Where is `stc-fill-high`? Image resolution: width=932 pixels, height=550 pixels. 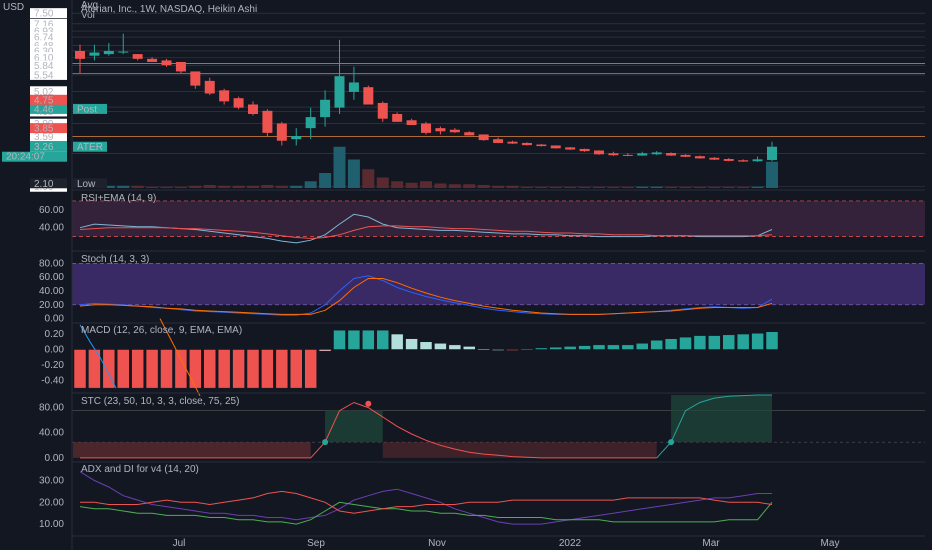
stc-fill-high is located at coordinates (721, 419).